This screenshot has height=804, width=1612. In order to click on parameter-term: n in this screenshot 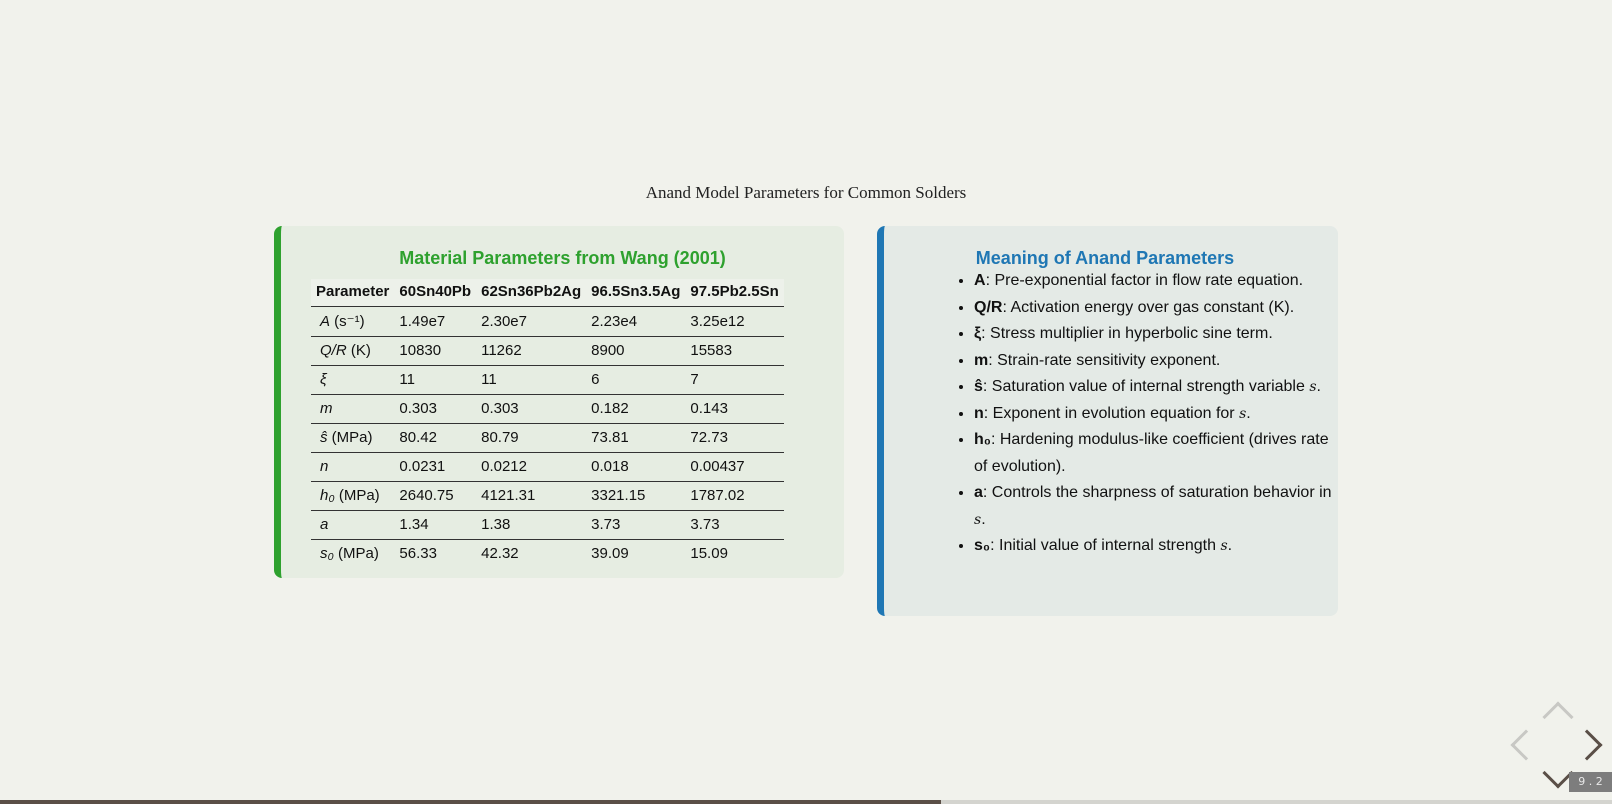, I will do `click(979, 413)`.